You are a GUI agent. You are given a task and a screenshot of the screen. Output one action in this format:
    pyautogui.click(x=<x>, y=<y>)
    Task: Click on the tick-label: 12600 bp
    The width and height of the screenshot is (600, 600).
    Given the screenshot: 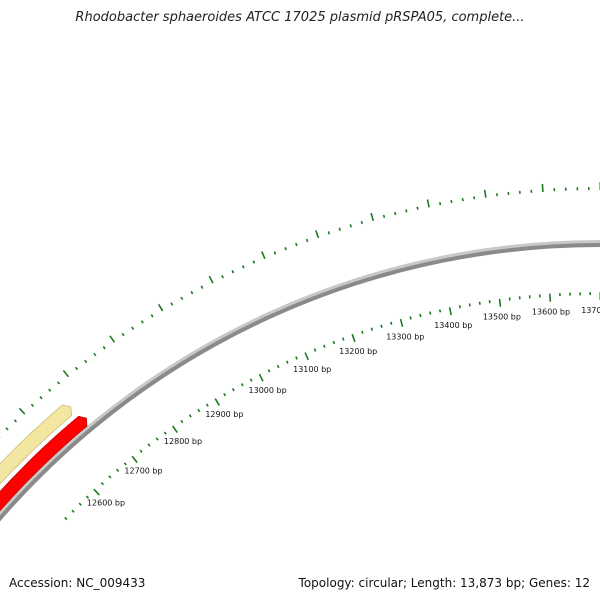 What is the action you would take?
    pyautogui.click(x=106, y=503)
    